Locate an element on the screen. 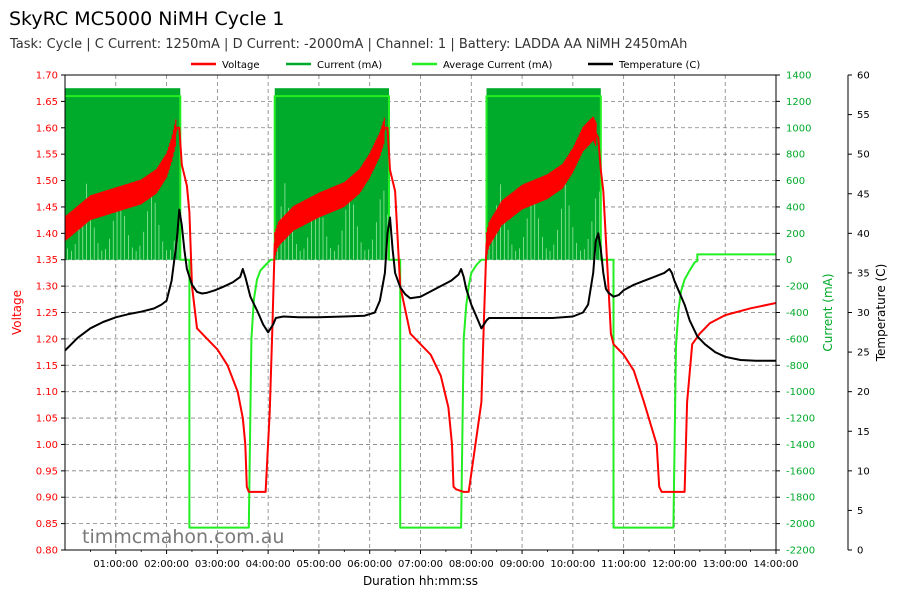 The width and height of the screenshot is (900, 600). current-tick-label: -1800 is located at coordinates (800, 498).